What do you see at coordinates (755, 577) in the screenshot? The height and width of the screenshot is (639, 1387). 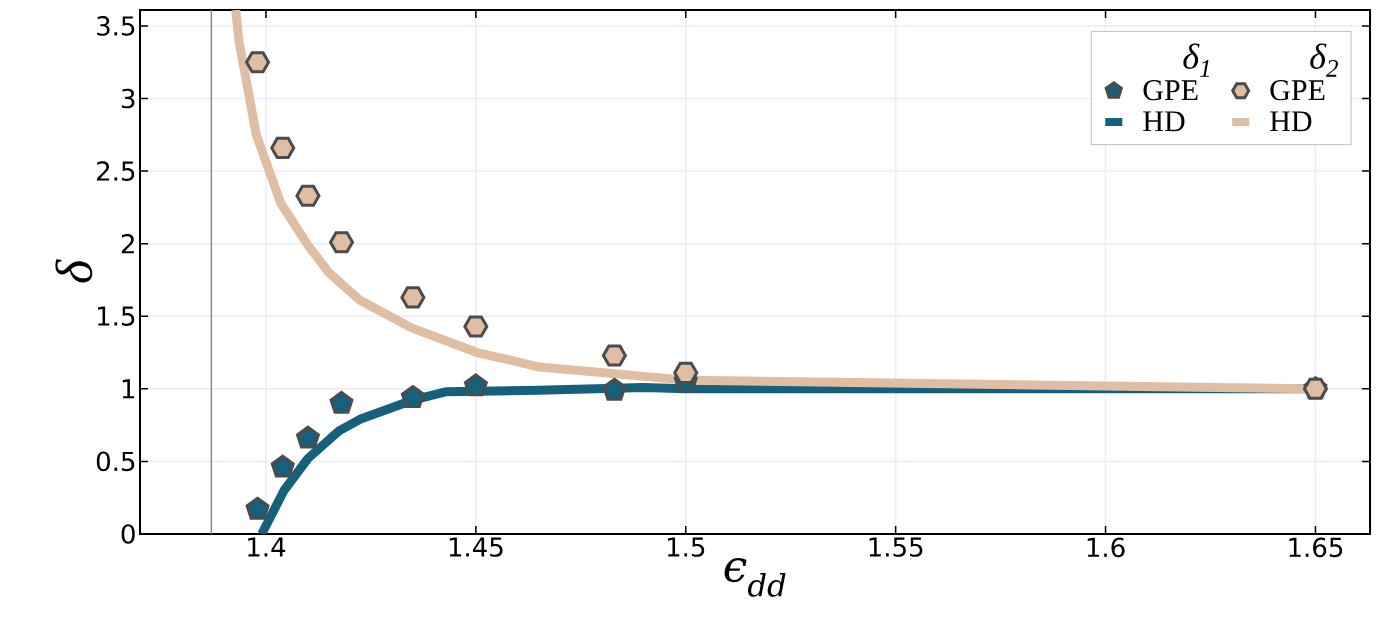 I see `x-axis-title: ϵ$_{dd}$` at bounding box center [755, 577].